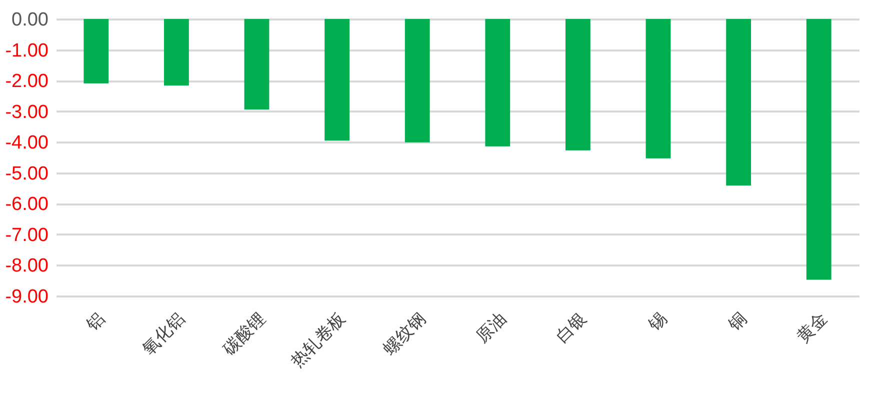  I want to click on y-tick-label: -8.00, so click(26, 266).